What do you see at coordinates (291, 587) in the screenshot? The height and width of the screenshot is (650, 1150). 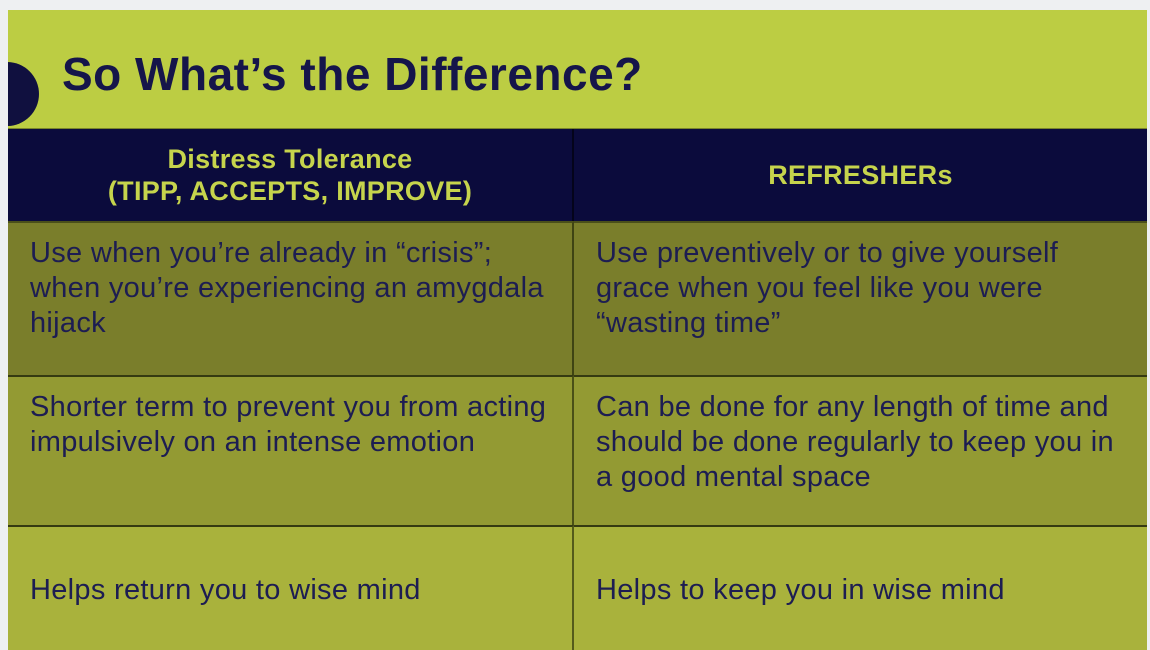 I see `table-cell-row3-left: Helps return you to wise mind` at bounding box center [291, 587].